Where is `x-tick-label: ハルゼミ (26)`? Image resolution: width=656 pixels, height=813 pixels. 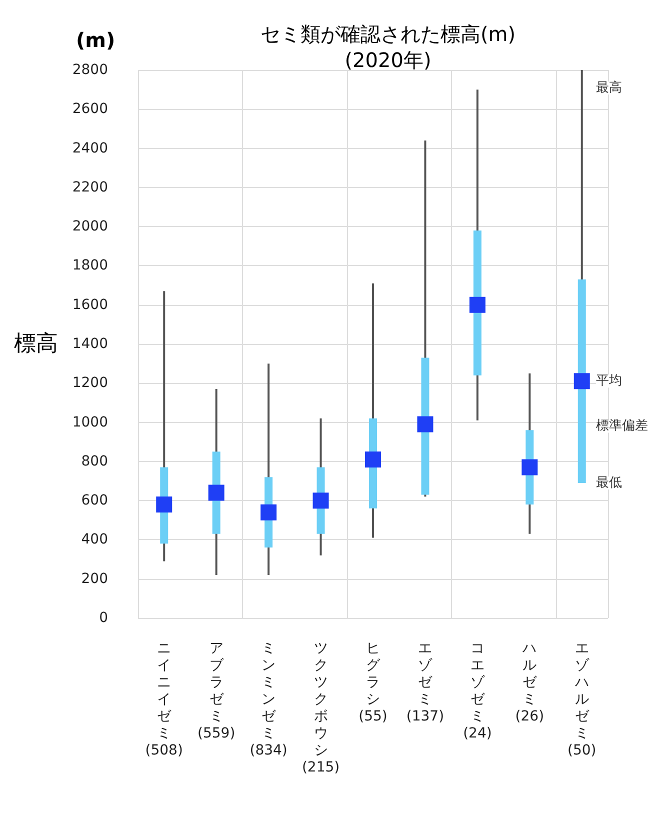
x-tick-label: ハルゼミ (26) is located at coordinates (529, 682).